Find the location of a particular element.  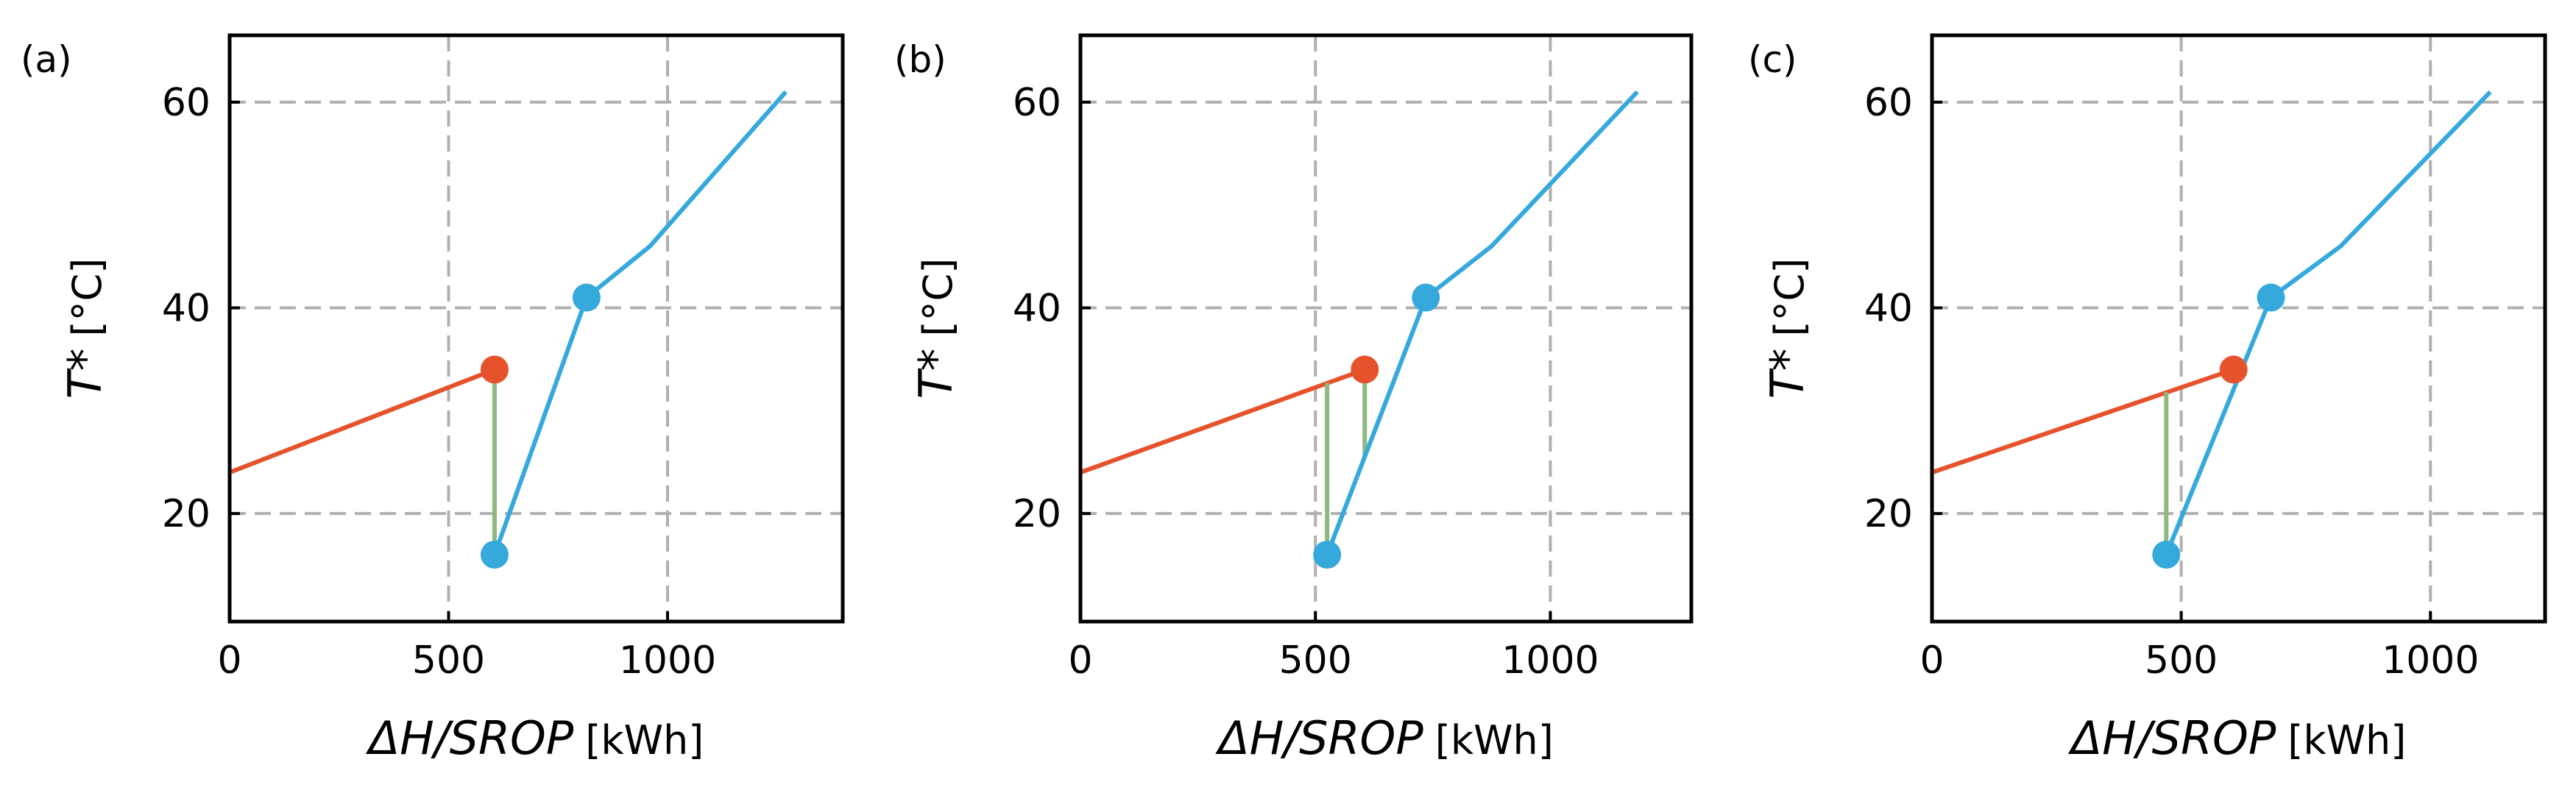

panel-label: (a) is located at coordinates (46, 59).